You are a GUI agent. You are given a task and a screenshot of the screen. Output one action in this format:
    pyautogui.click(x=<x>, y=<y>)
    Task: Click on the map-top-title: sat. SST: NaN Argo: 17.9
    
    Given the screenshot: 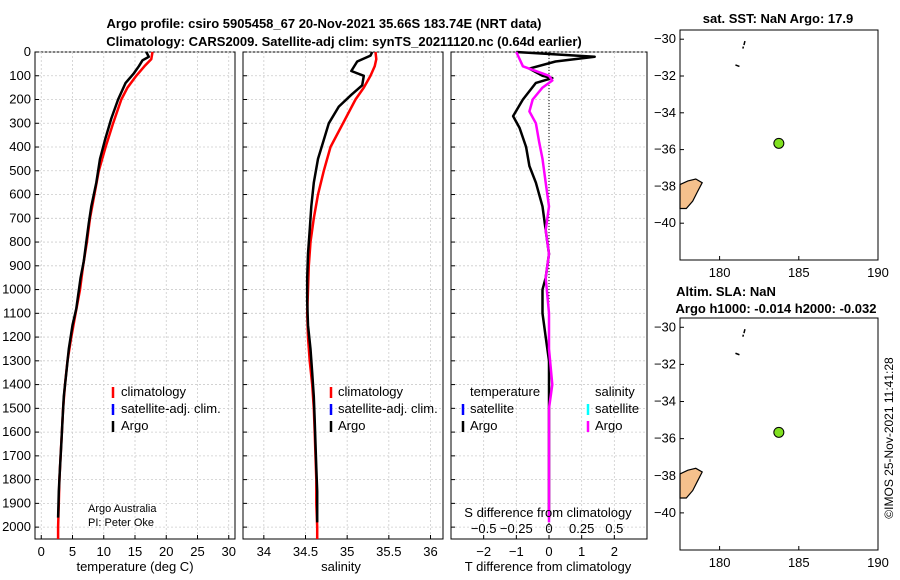 What is the action you would take?
    pyautogui.click(x=778, y=18)
    